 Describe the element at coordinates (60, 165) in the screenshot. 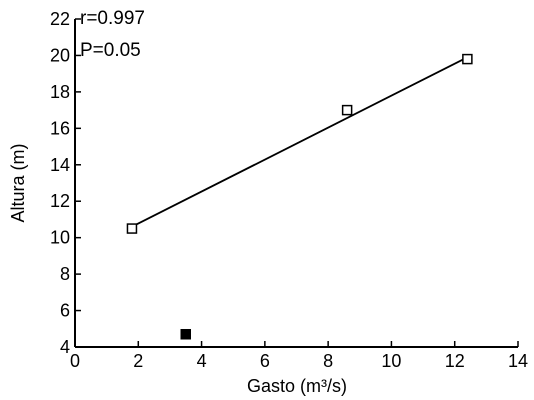

I see `y-tick-label: 14` at that location.